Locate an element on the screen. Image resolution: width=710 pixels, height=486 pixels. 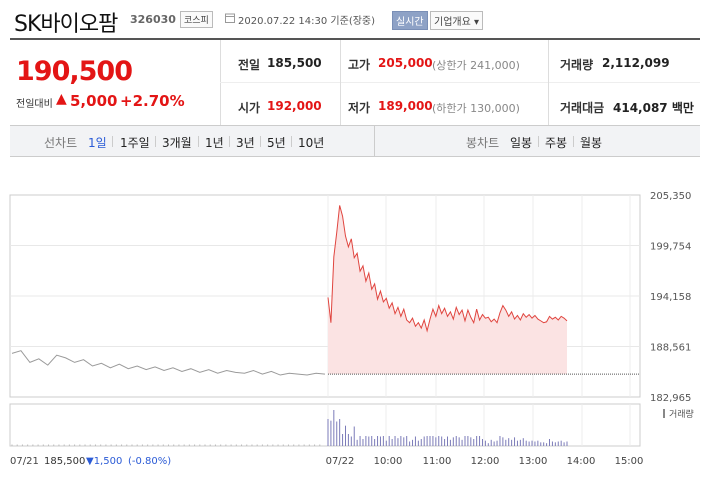
open-label: 시가 is located at coordinates (249, 108).